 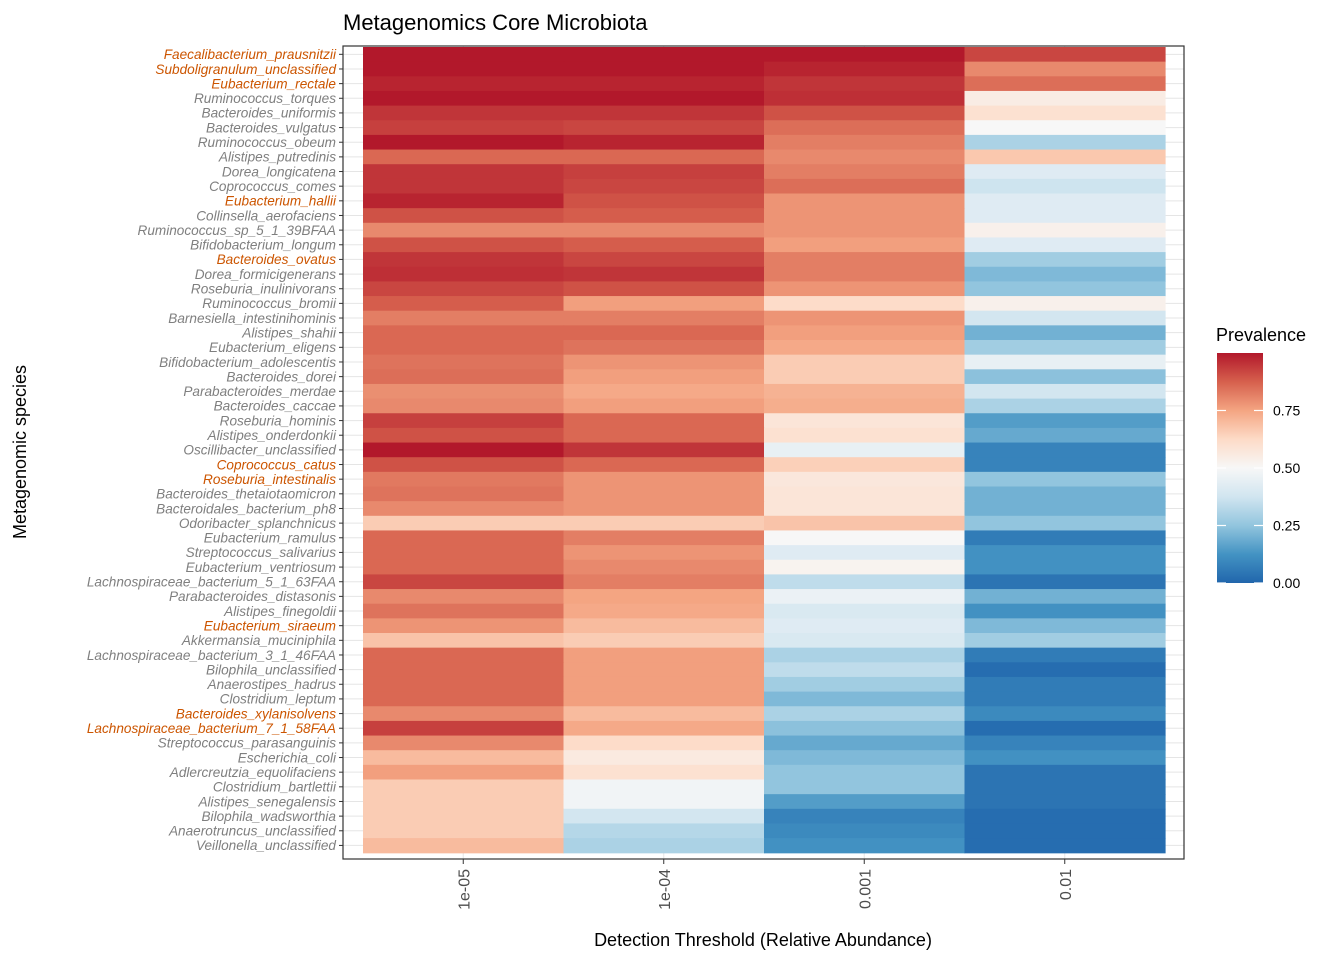 I want to click on y-tick-label: Bifidobacterium_longum, so click(x=263, y=245).